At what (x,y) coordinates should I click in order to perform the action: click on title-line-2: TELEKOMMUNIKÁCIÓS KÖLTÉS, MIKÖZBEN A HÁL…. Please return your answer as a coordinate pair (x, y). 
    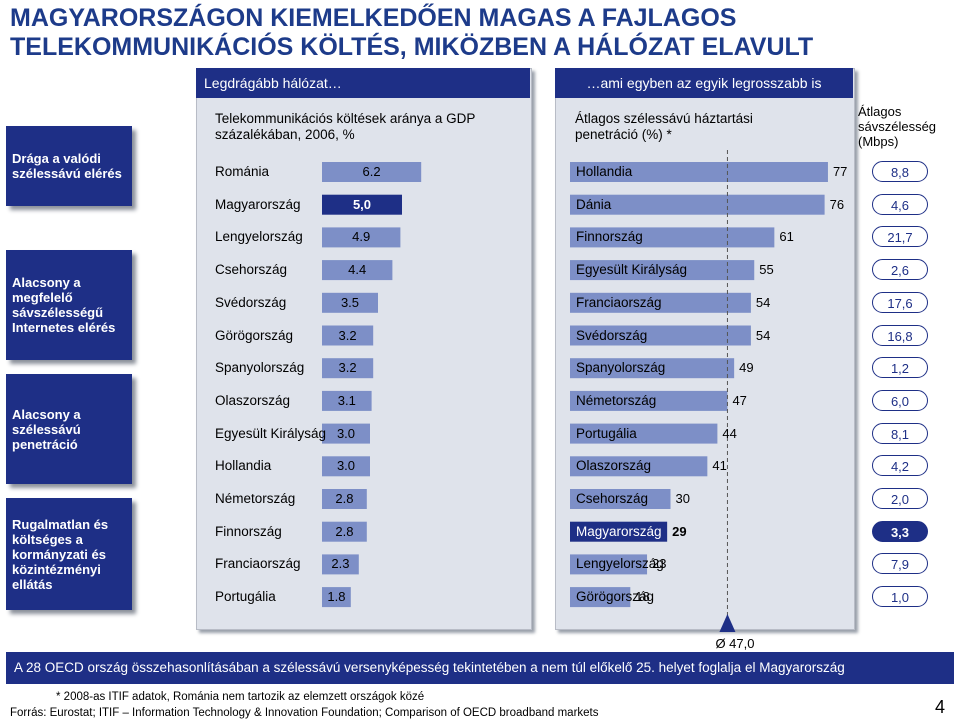
    Looking at the image, I should click on (412, 47).